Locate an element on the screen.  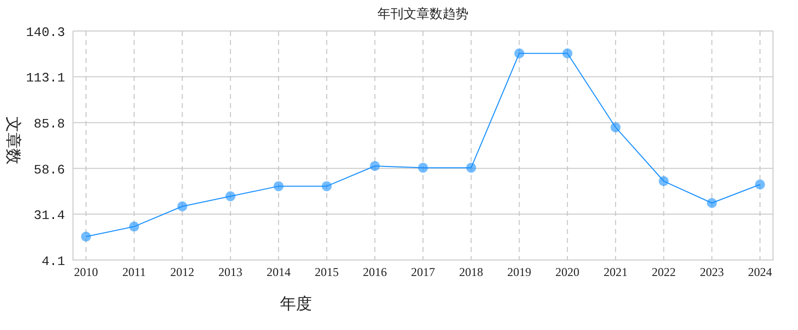
x-tick-label: 2015 is located at coordinates (326, 272).